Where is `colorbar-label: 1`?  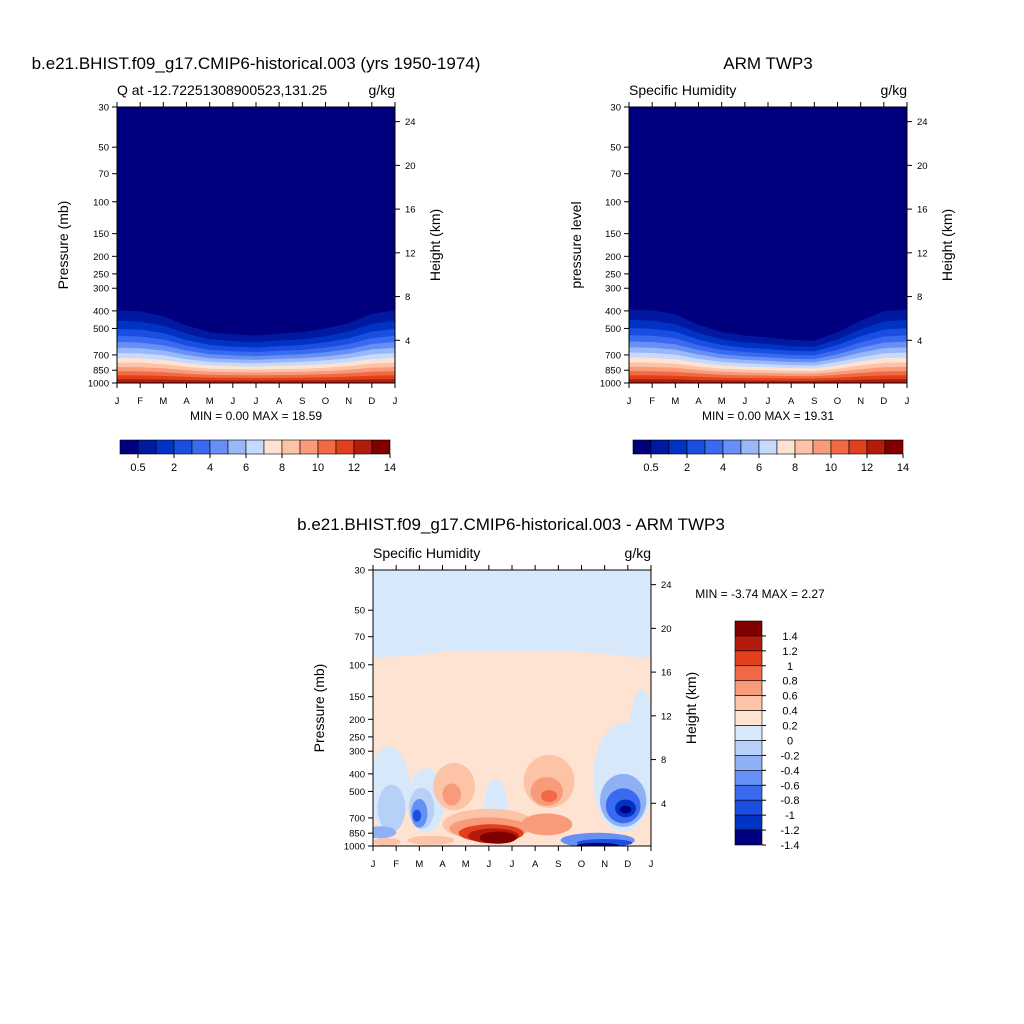 colorbar-label: 1 is located at coordinates (790, 667).